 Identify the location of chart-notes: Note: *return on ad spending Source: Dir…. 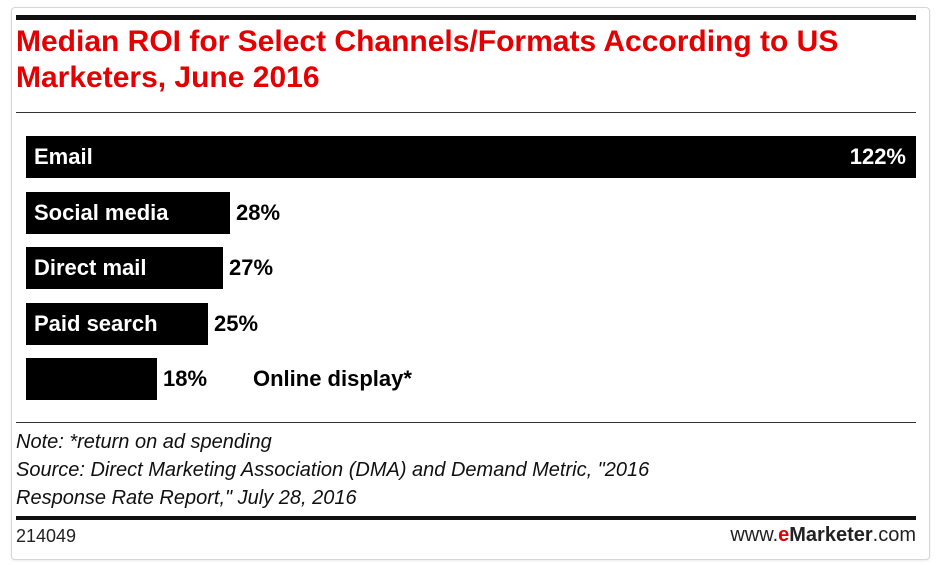
(466, 470).